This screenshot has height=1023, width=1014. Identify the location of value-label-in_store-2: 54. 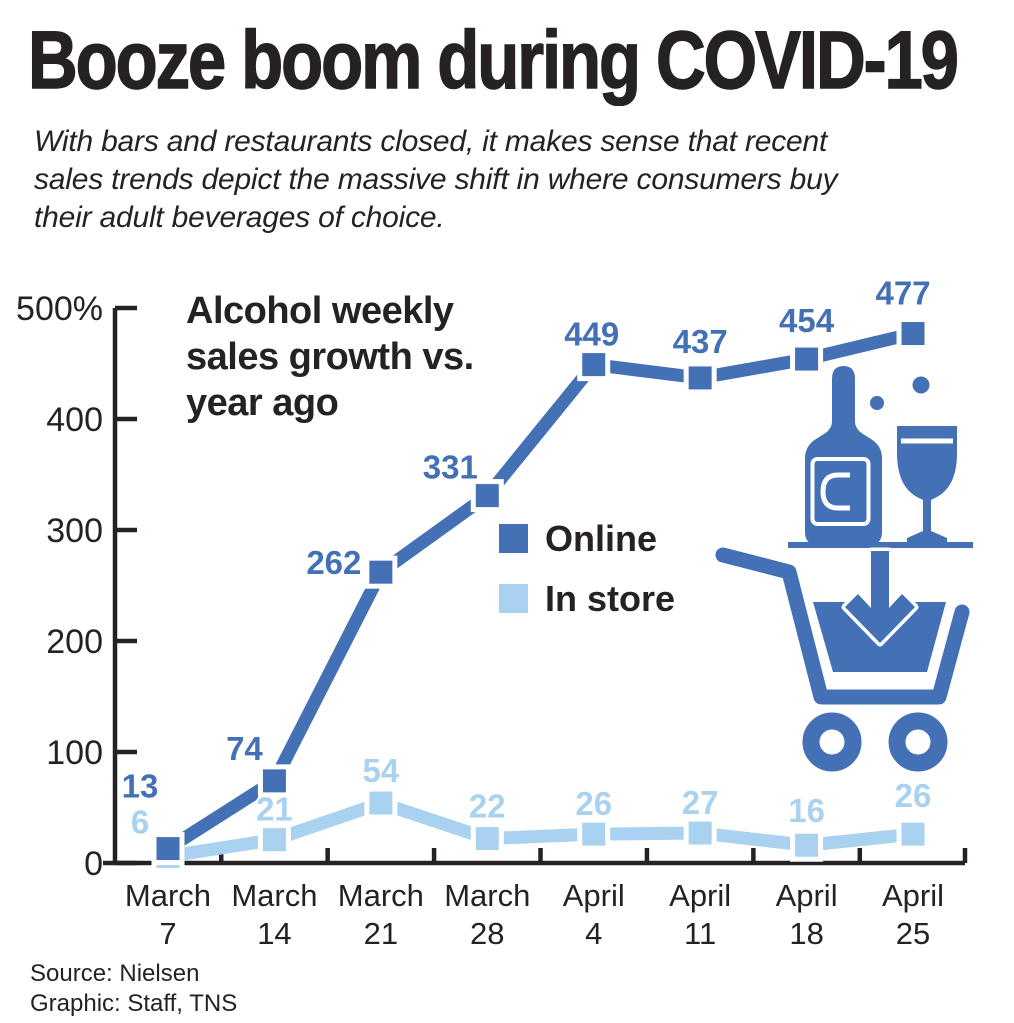
(381, 770).